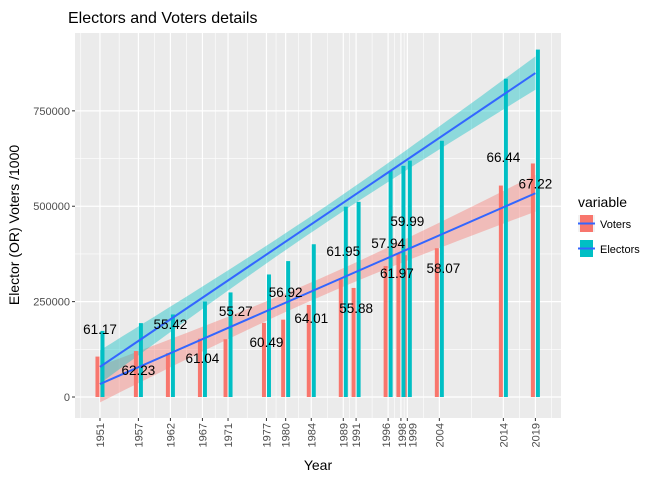 The image size is (672, 485). I want to click on x-tick-label: 1999, so click(413, 435).